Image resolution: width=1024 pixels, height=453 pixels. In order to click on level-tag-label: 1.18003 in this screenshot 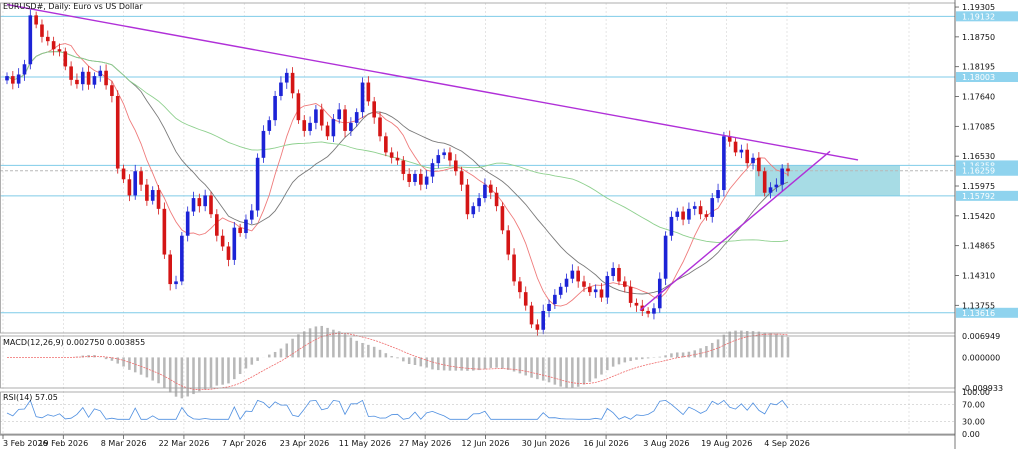, I will do `click(978, 77)`.